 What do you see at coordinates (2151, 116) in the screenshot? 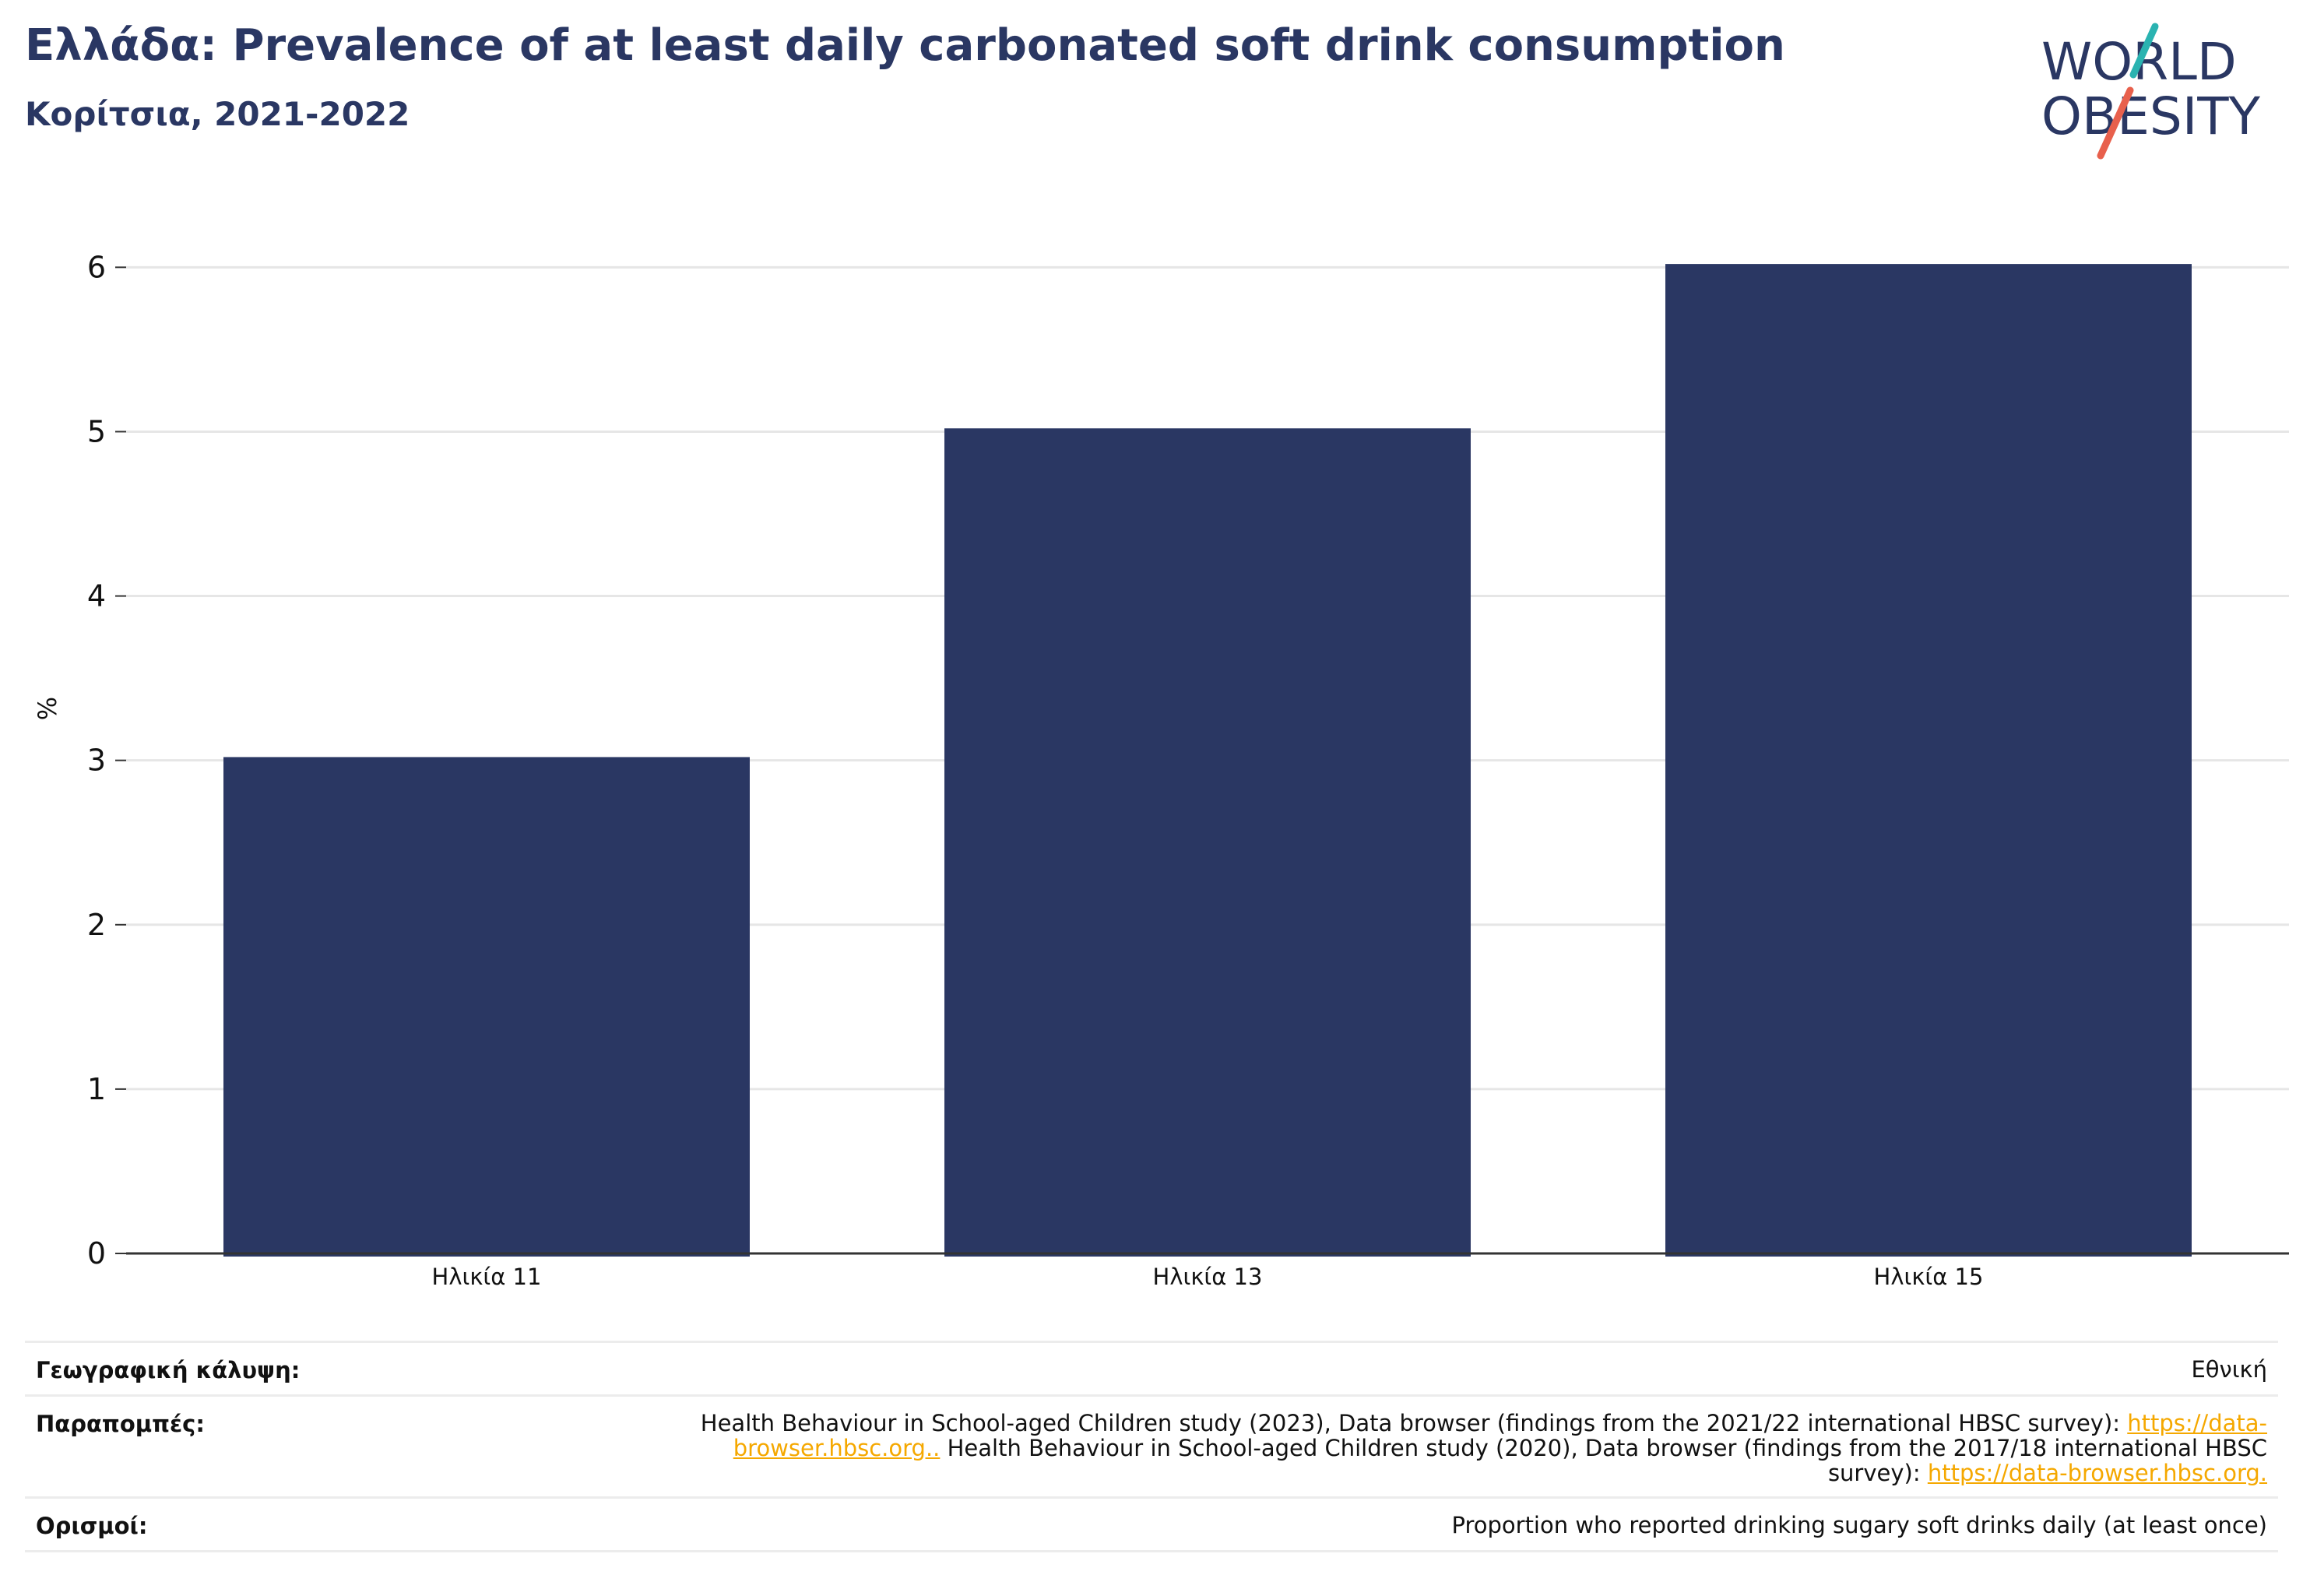
I see `logo-word-obesity: OBESITY` at bounding box center [2151, 116].